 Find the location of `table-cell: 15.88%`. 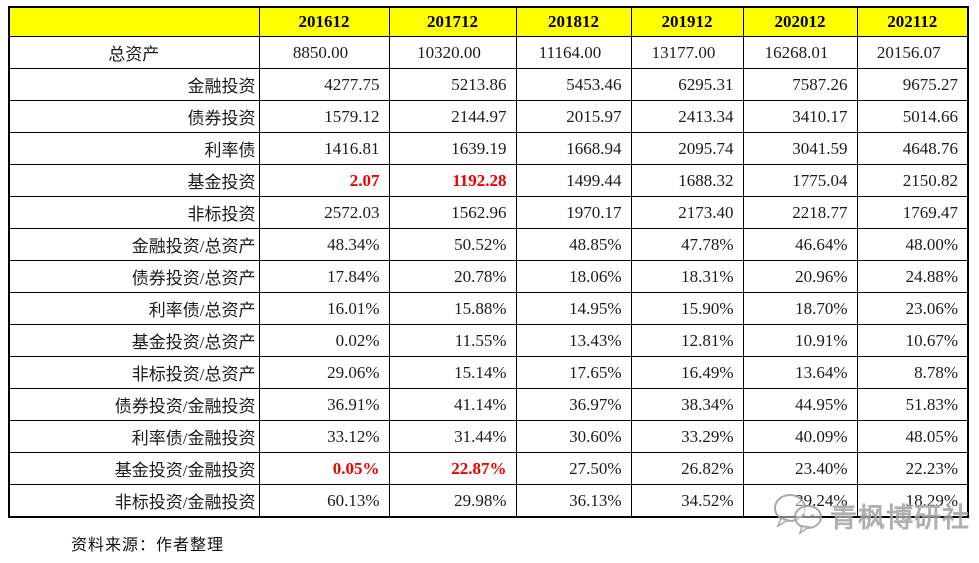

table-cell: 15.88% is located at coordinates (452, 308).